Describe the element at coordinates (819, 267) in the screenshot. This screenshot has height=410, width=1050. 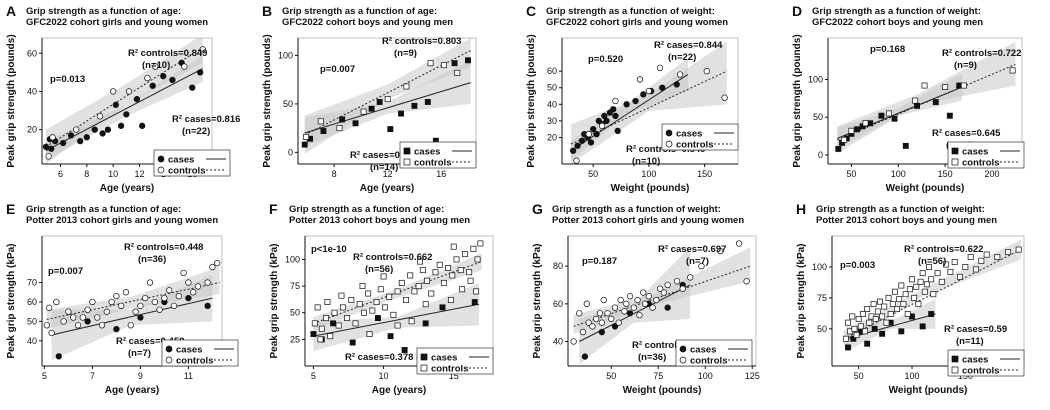
I see `y-tick-label: 100` at that location.